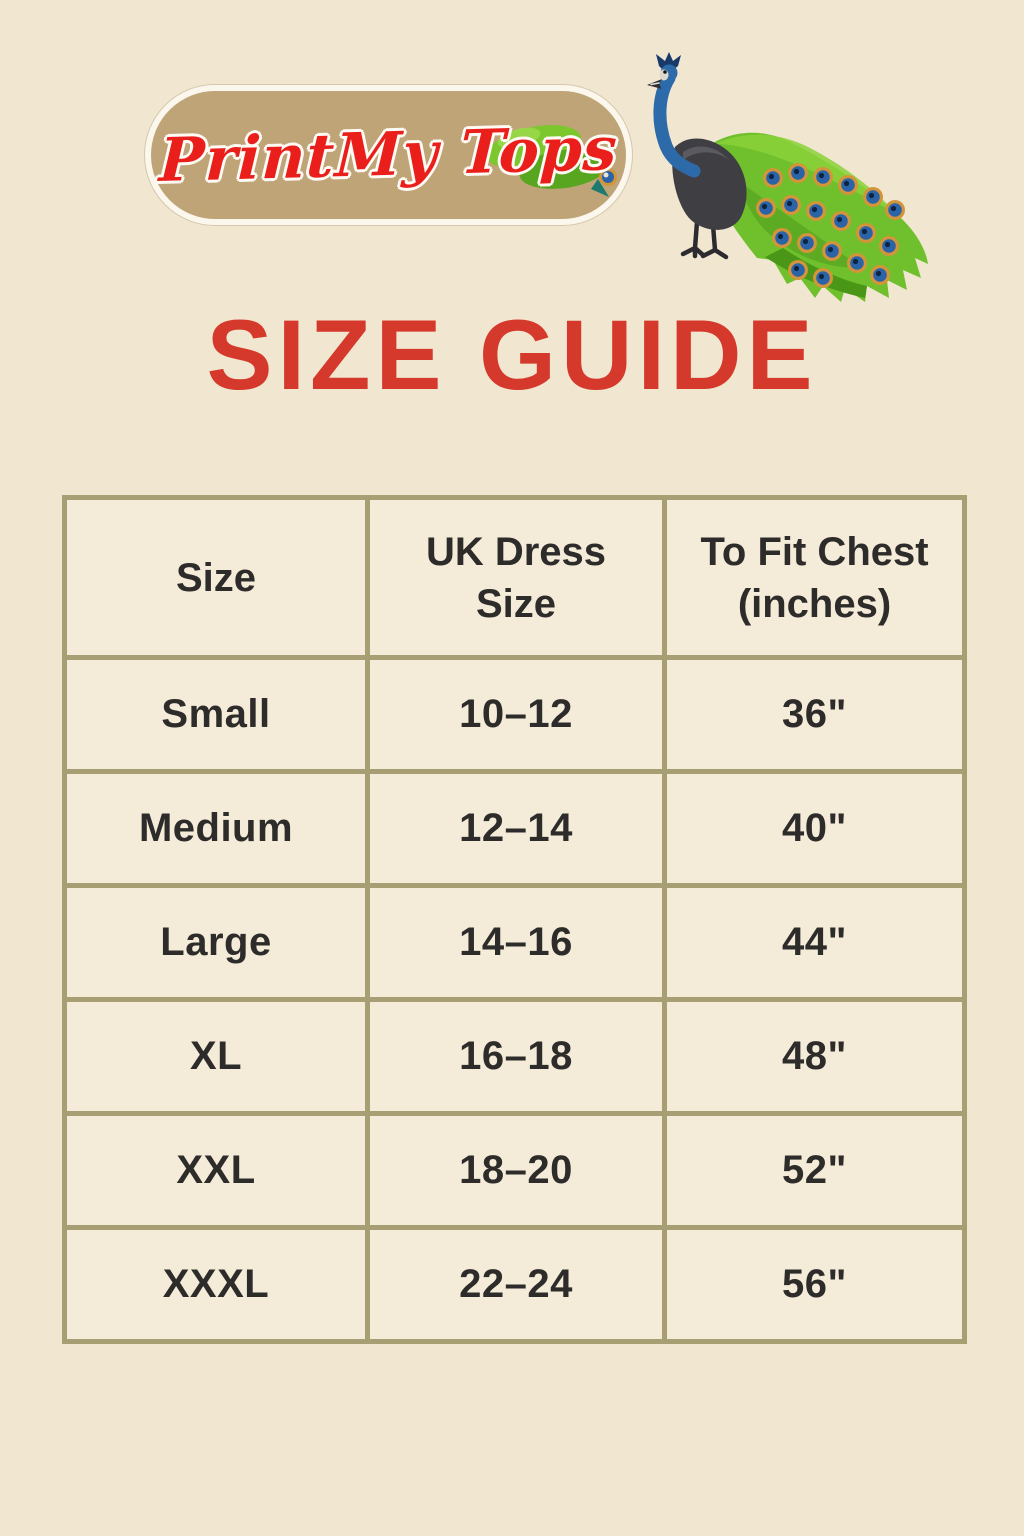  Describe the element at coordinates (814, 1056) in the screenshot. I see `cell-chest: 48"` at that location.